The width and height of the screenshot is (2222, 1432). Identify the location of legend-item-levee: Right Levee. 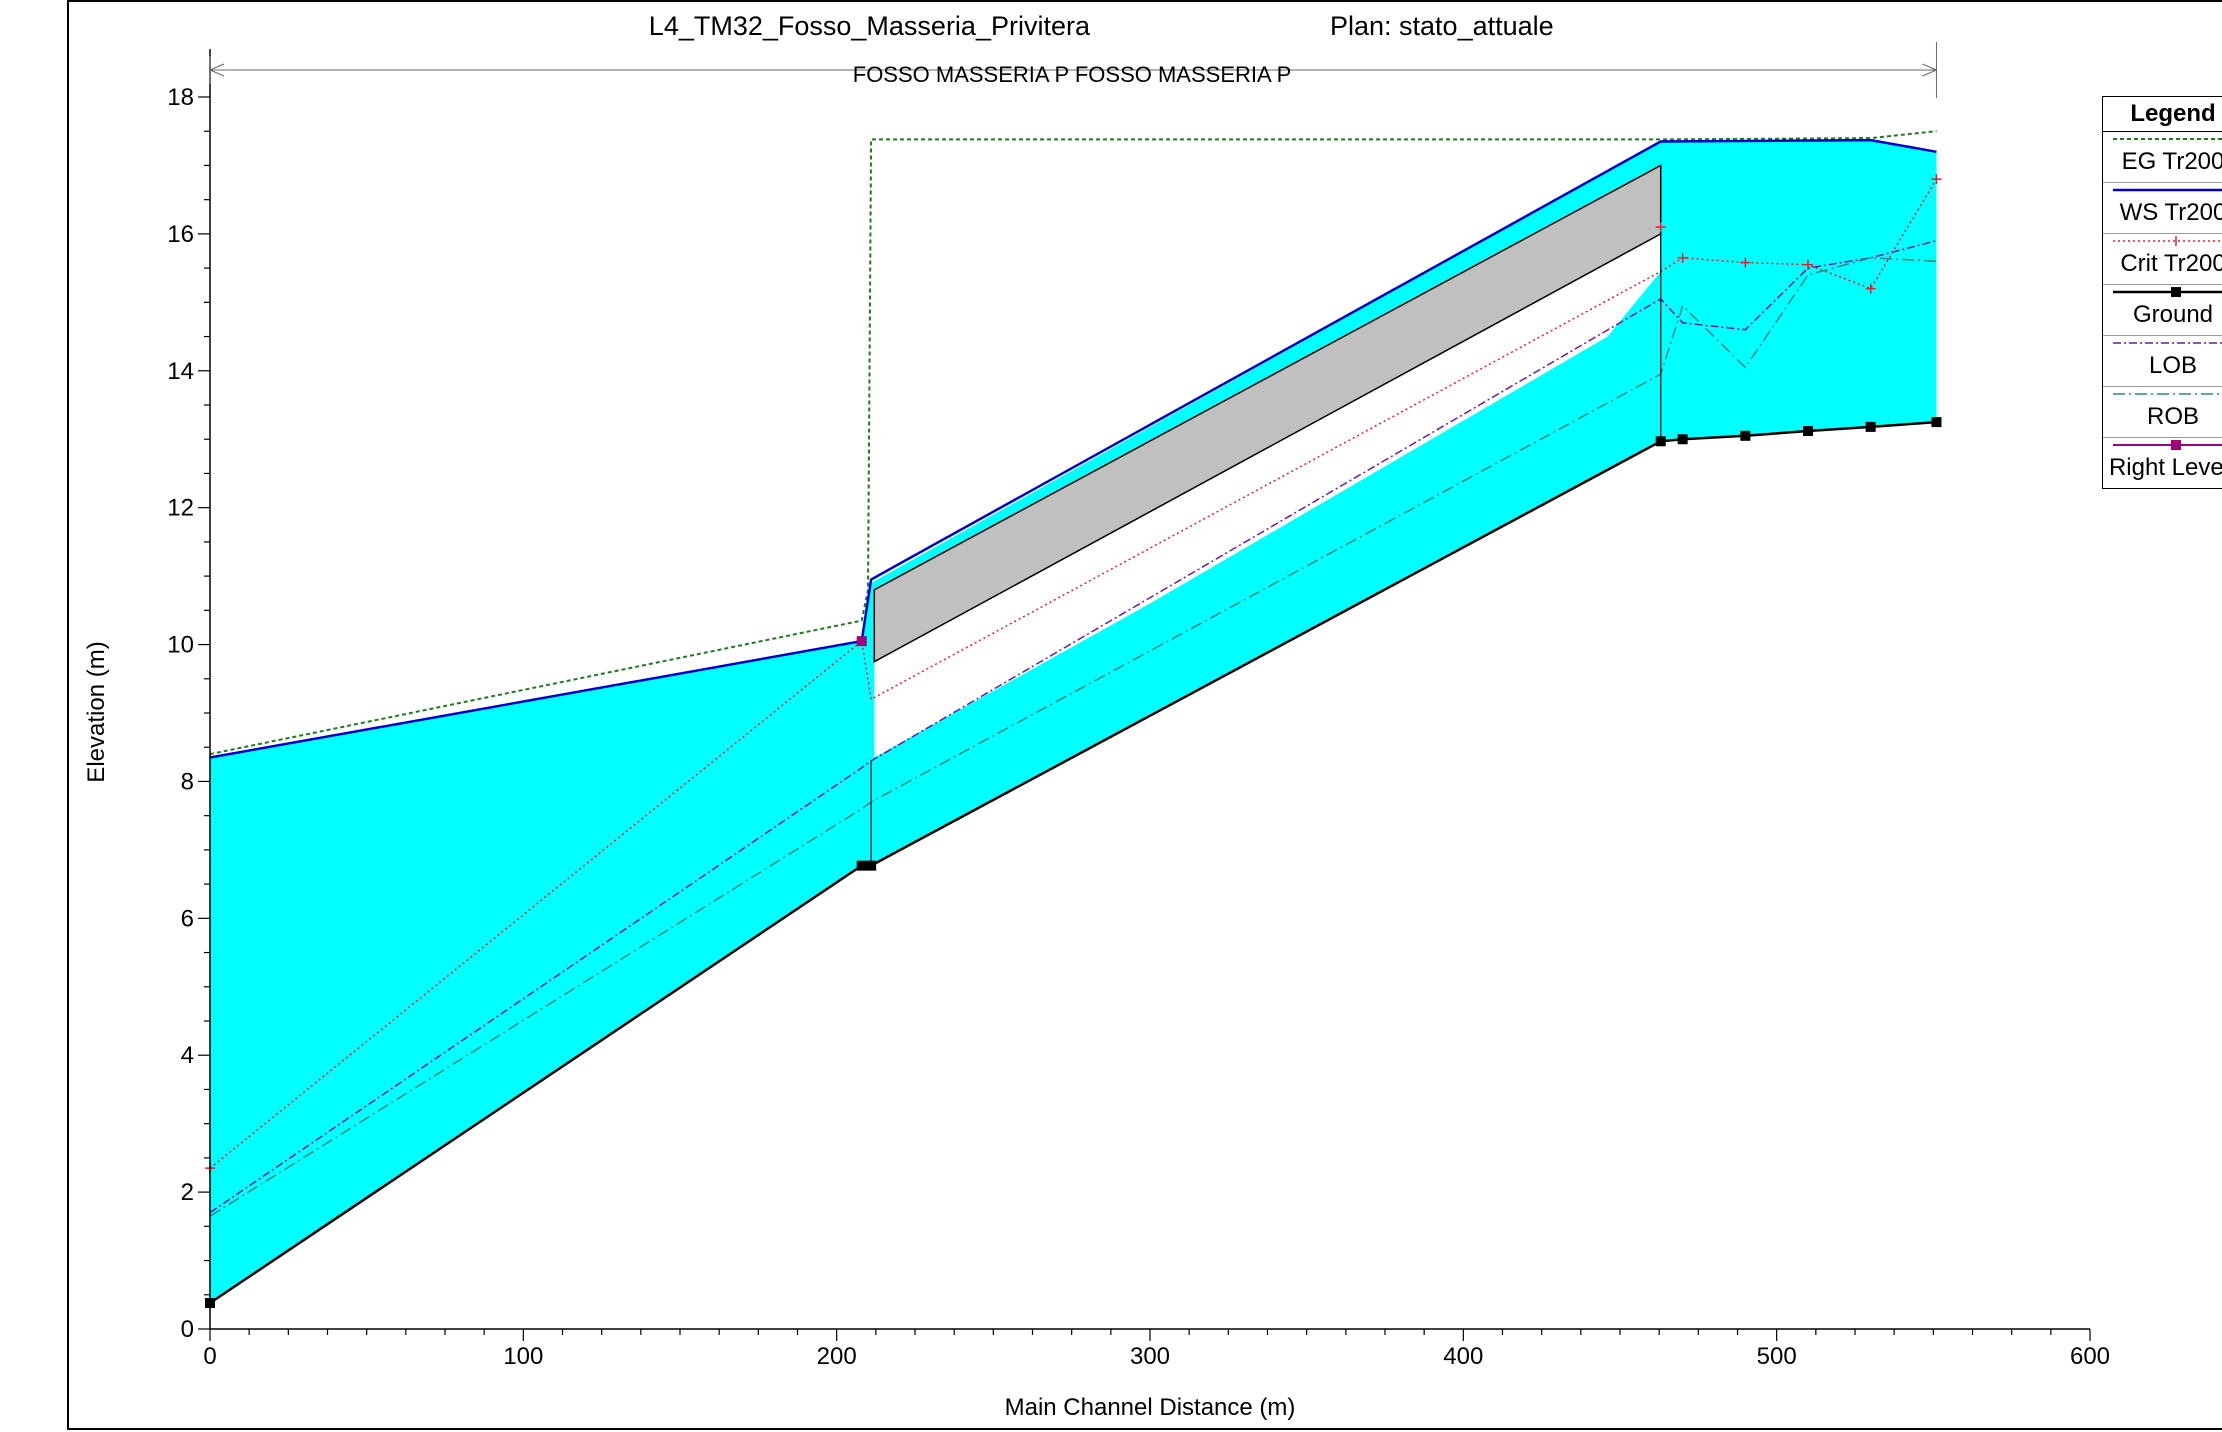
(2162, 463).